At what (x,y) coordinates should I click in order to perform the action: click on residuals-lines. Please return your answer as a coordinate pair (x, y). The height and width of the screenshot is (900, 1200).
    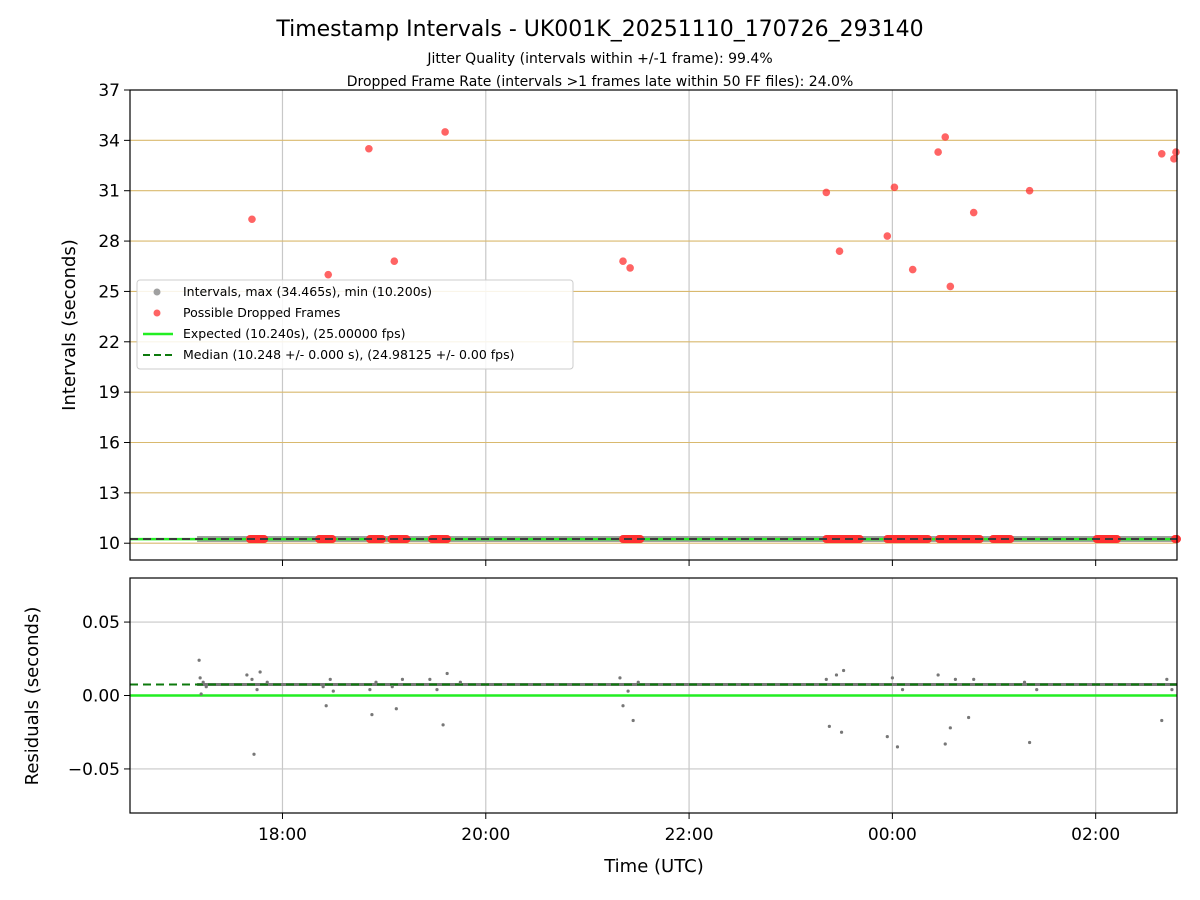
    Looking at the image, I should click on (653, 689).